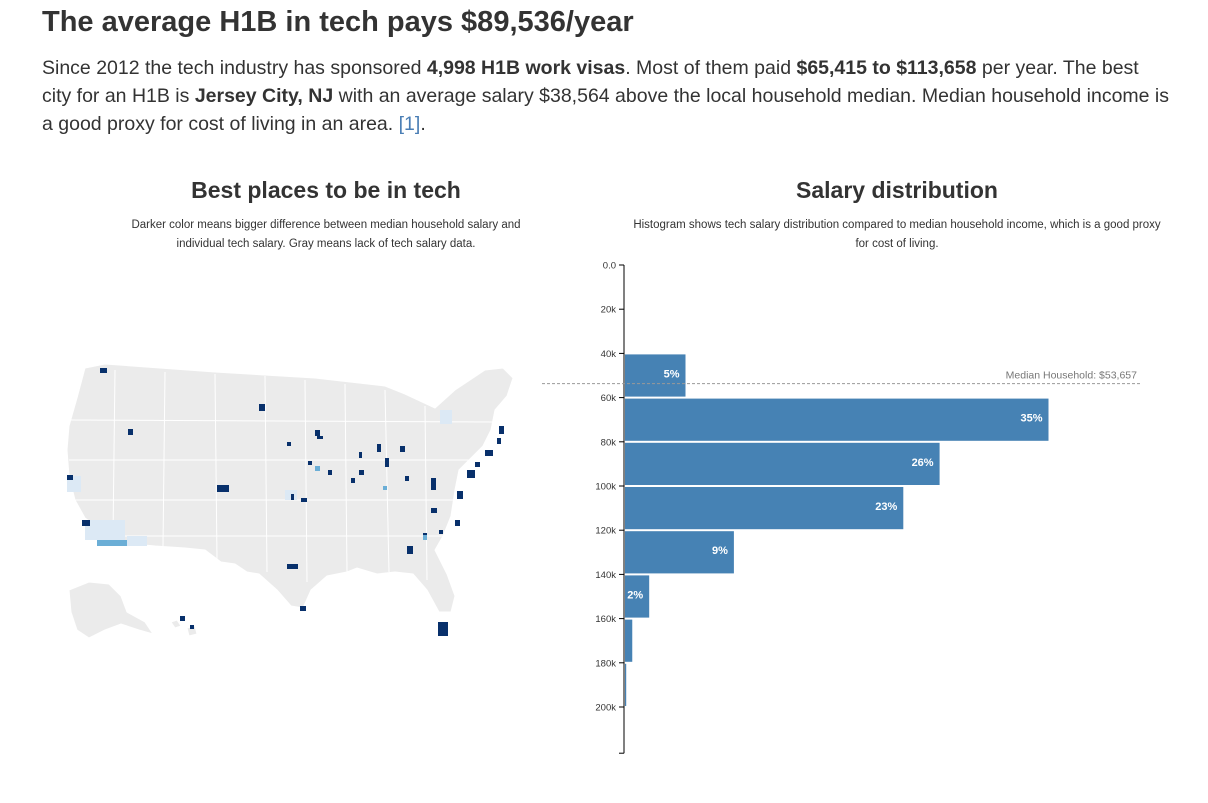 The height and width of the screenshot is (803, 1208). What do you see at coordinates (886, 68) in the screenshot?
I see `intro-salary-range: $65,415 to $113,658` at bounding box center [886, 68].